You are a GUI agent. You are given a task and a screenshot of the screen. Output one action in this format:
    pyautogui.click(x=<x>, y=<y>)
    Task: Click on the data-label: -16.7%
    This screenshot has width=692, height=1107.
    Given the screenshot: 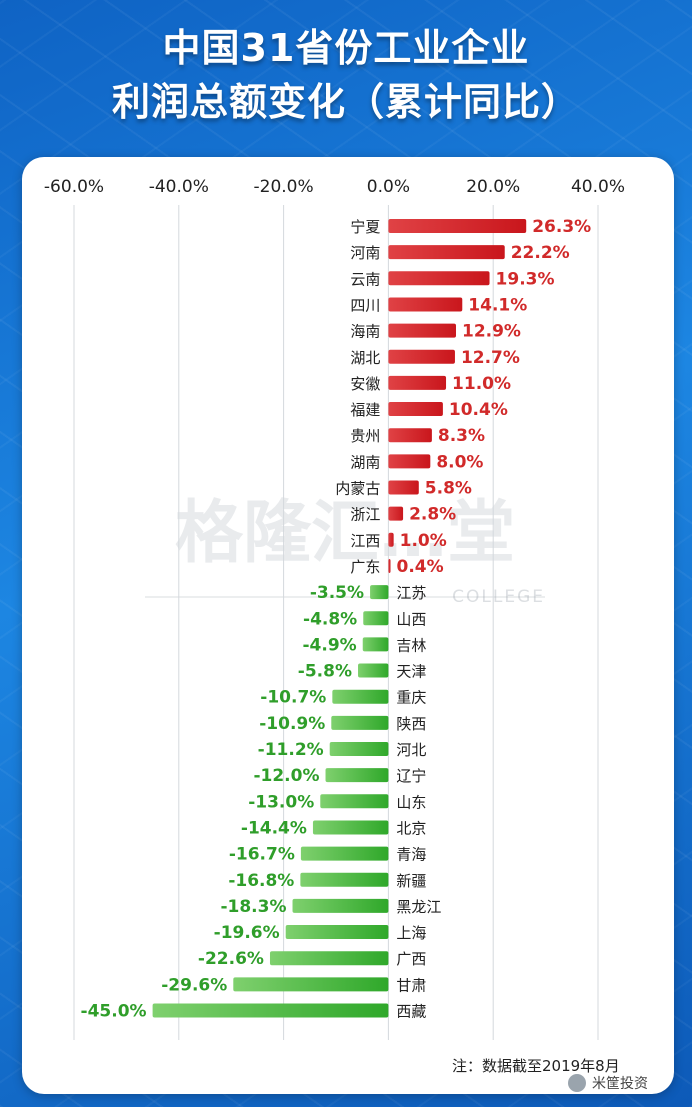 What is the action you would take?
    pyautogui.click(x=262, y=855)
    